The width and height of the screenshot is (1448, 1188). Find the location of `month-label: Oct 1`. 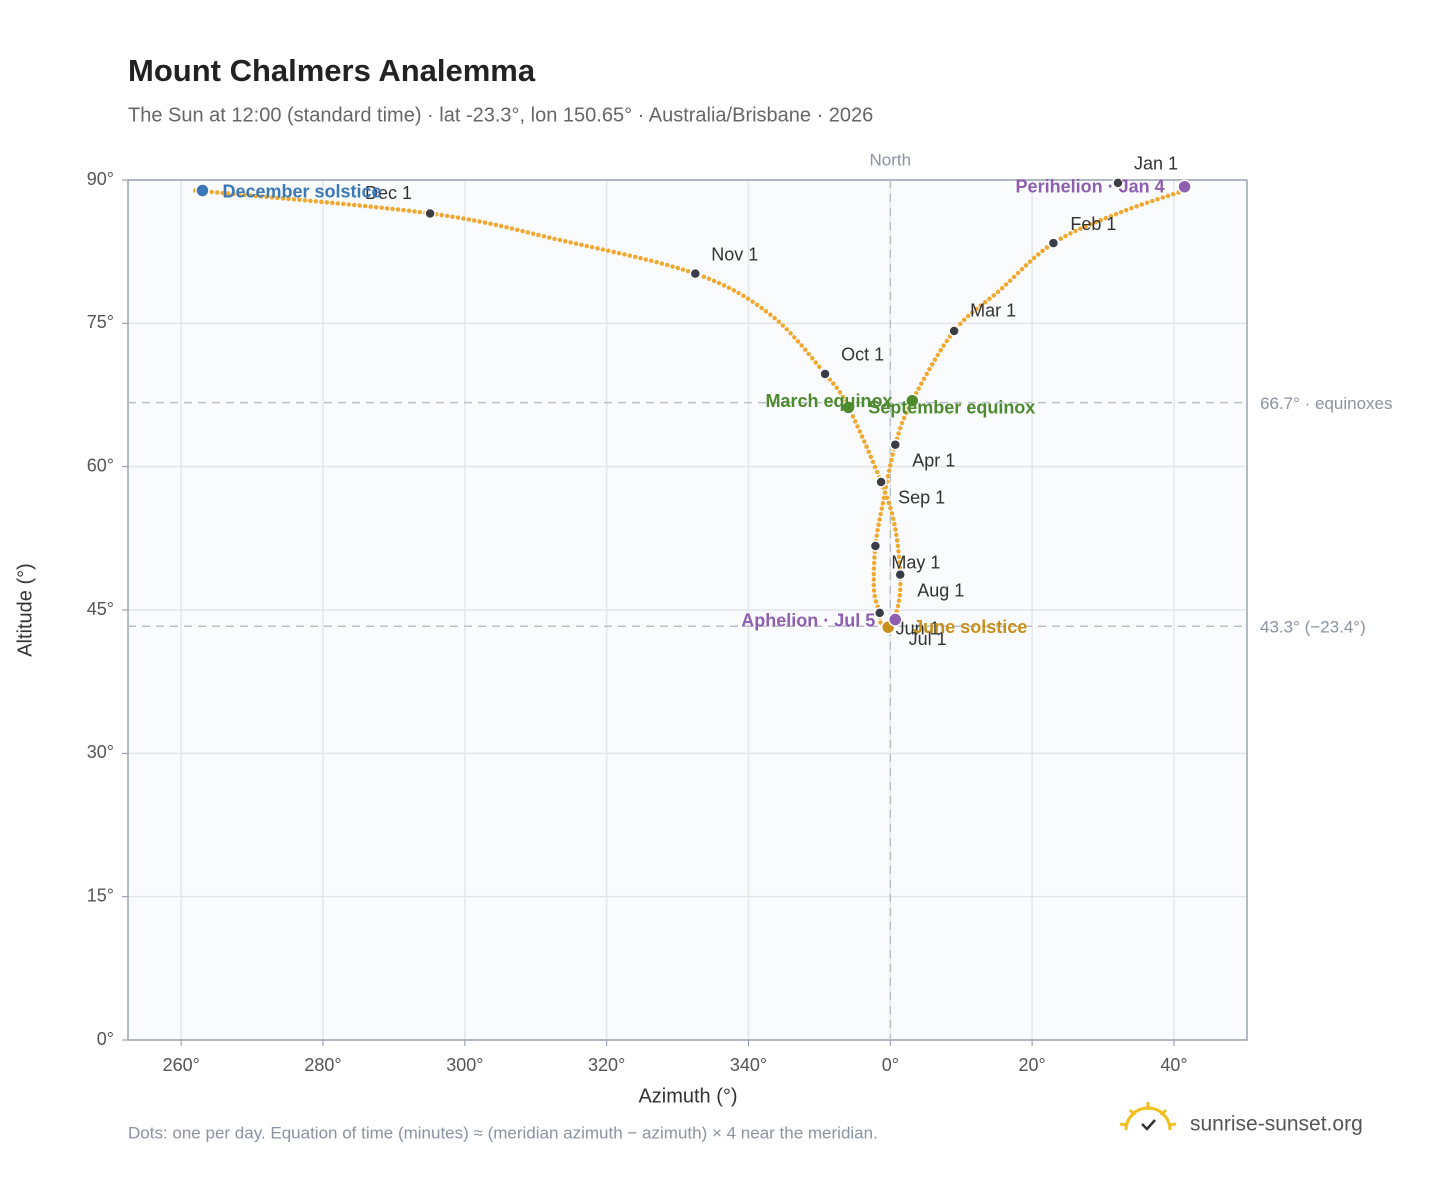

month-label: Oct 1 is located at coordinates (862, 355).